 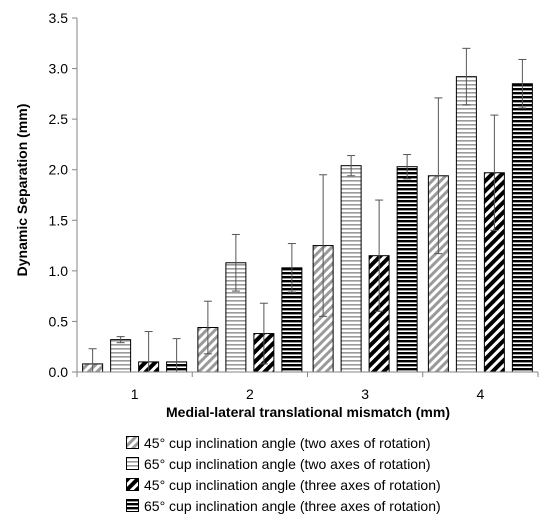 What do you see at coordinates (59, 220) in the screenshot?
I see `y-tick-label: 1.5` at bounding box center [59, 220].